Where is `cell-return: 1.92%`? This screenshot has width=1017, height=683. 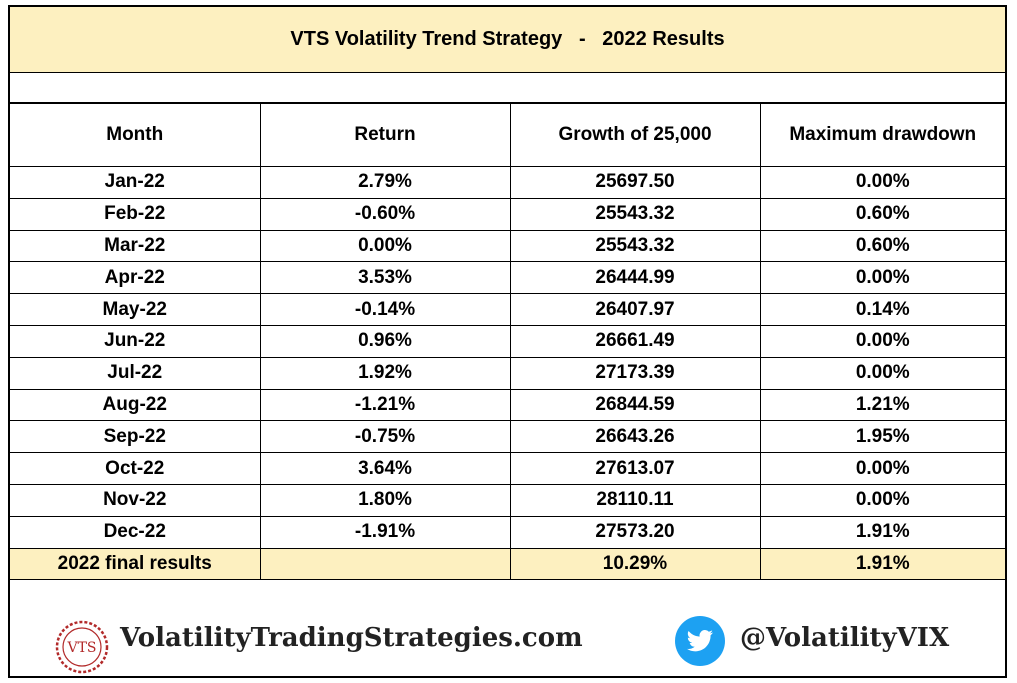 cell-return: 1.92% is located at coordinates (385, 373).